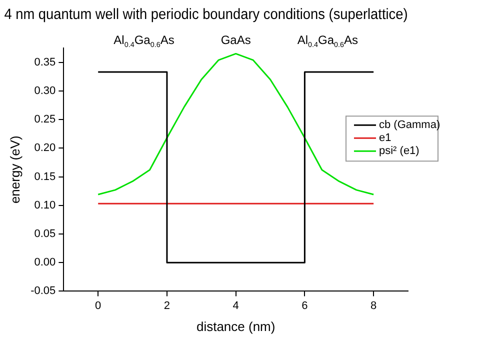 The image size is (478, 343). I want to click on x-axis-title: distance (nm), so click(236, 326).